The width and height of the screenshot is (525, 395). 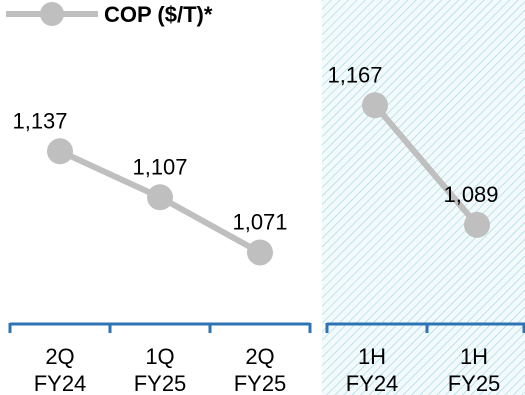 What do you see at coordinates (474, 369) in the screenshot?
I see `category-label-5: 1H FY25` at bounding box center [474, 369].